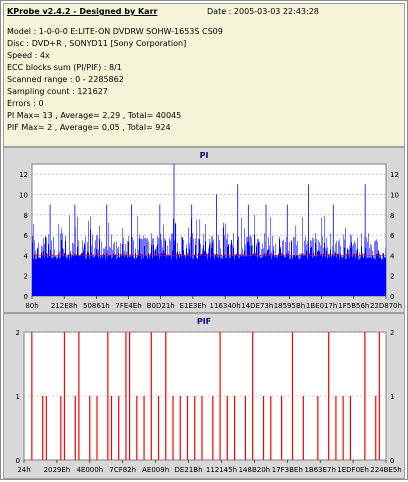 The image size is (408, 482). Describe the element at coordinates (385, 470) in the screenshot. I see `pif-x-tick-label: 224BE5h` at that location.